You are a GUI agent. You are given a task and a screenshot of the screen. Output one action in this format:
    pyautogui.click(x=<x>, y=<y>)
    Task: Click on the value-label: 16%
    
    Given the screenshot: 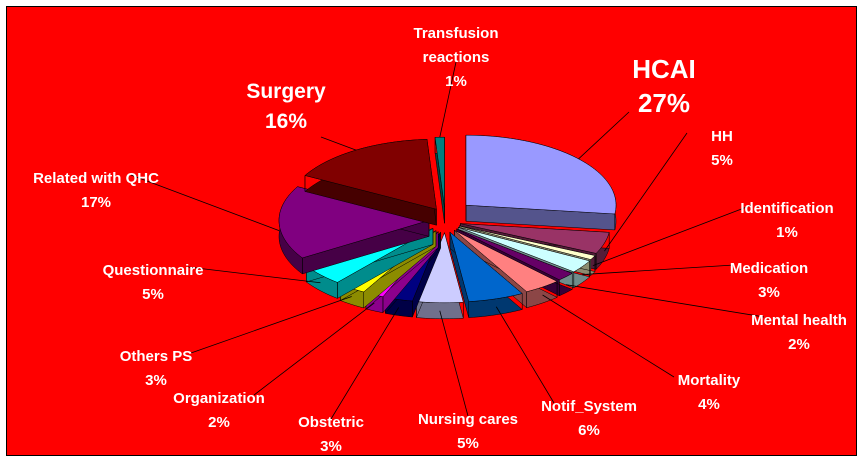 What is the action you would take?
    pyautogui.click(x=286, y=121)
    